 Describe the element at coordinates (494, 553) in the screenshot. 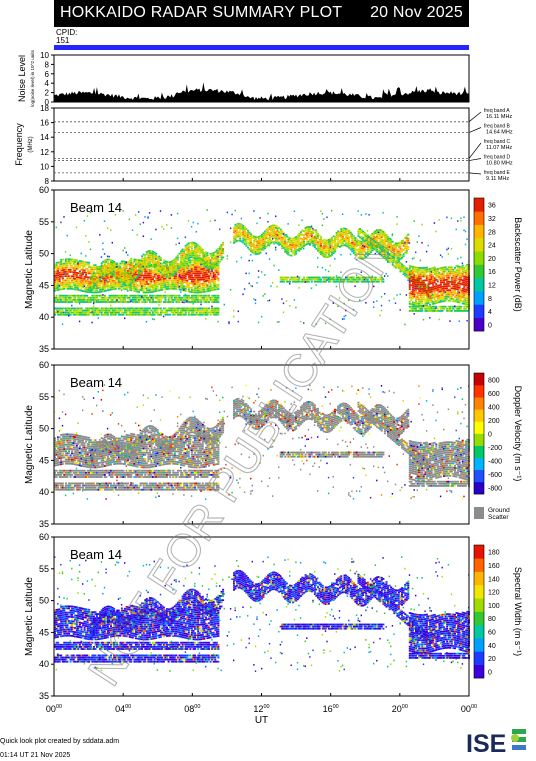

I see `colorbar-tick-label: 180` at that location.